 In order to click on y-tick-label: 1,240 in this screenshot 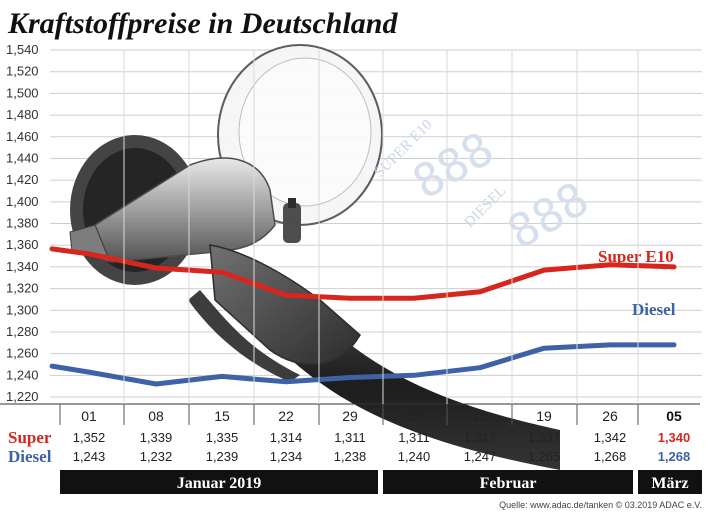, I will do `click(22, 374)`.